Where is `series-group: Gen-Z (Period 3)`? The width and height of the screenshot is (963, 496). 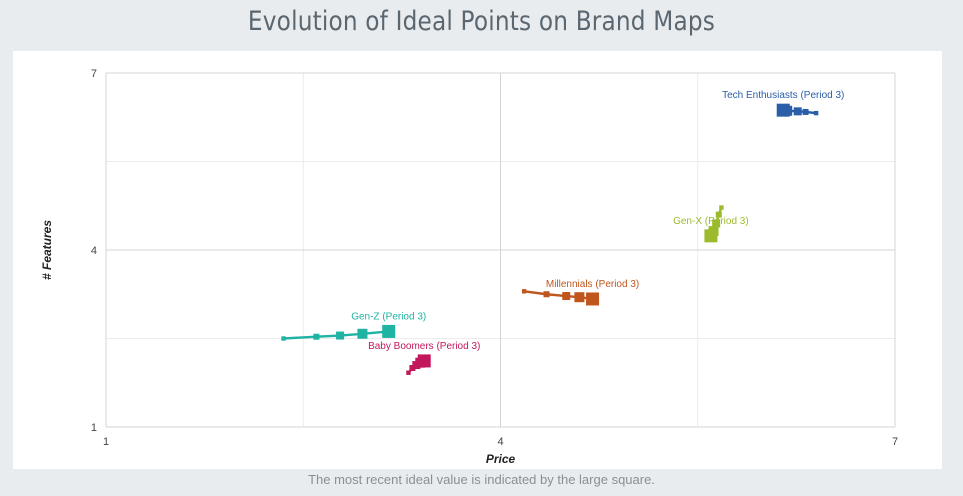 series-group: Gen-Z (Period 3) is located at coordinates (353, 326).